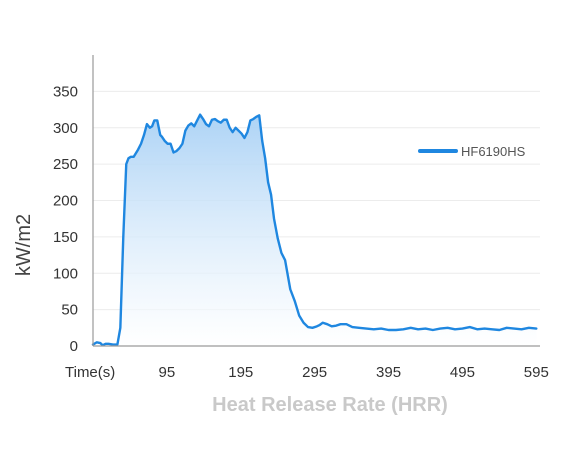 The width and height of the screenshot is (581, 452). What do you see at coordinates (240, 372) in the screenshot?
I see `x-tick-label: 195` at bounding box center [240, 372].